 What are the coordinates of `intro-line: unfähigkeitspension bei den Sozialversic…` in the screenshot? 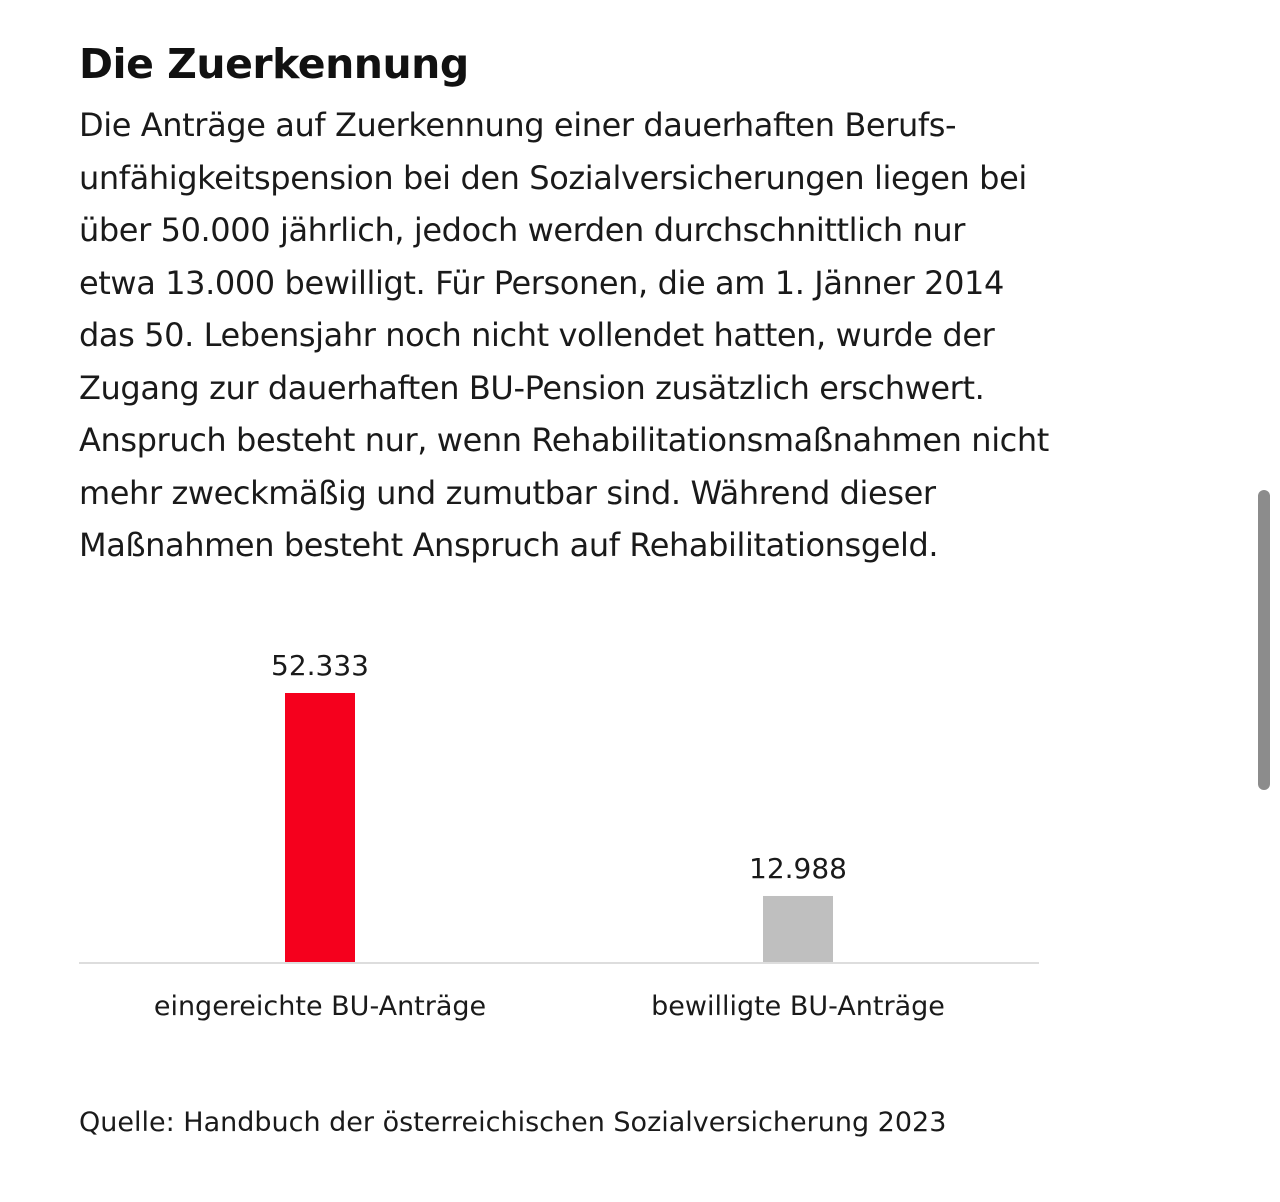 It's located at (553, 177).